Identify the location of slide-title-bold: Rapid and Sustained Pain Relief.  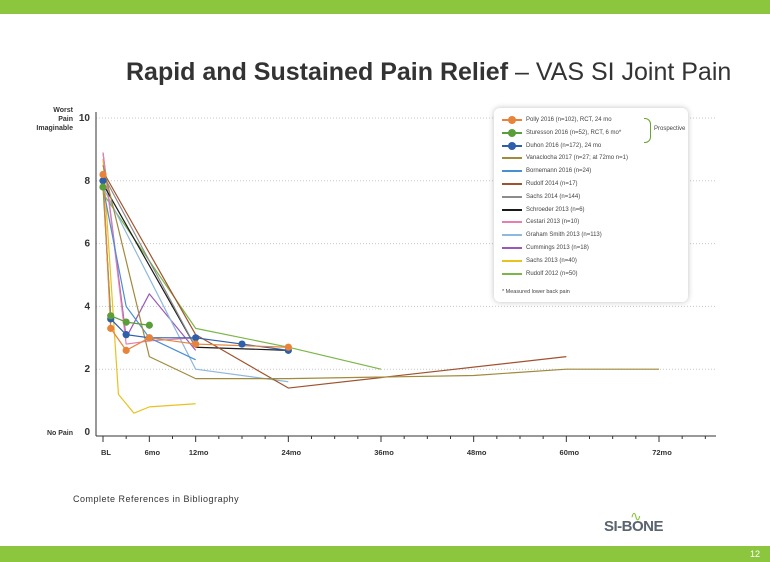
(317, 72).